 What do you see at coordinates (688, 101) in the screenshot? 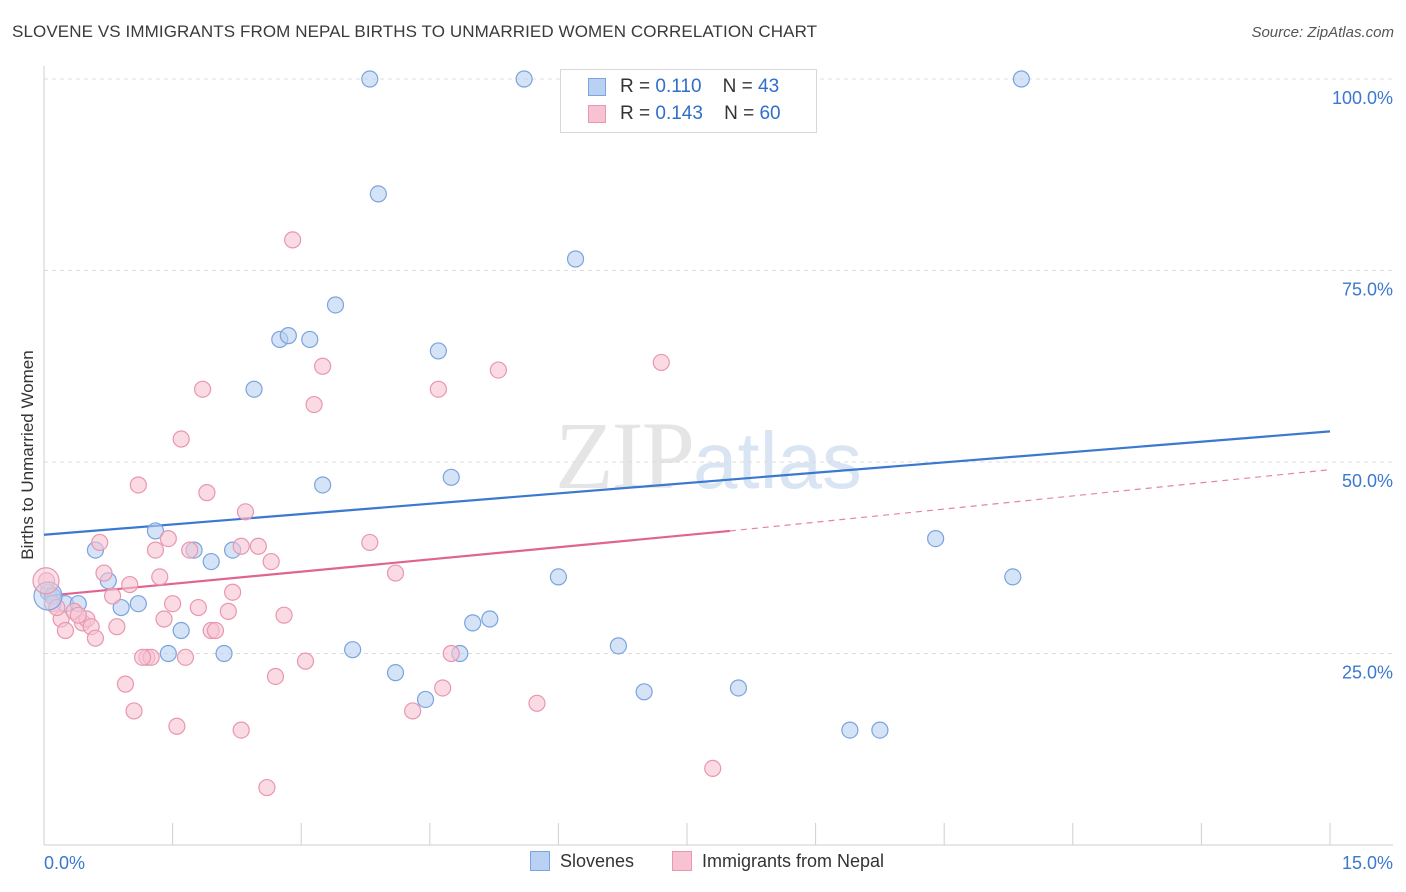
I see `correlation-legend: R = 0.110 N = 43 R = 0.143 N = 60` at bounding box center [688, 101].